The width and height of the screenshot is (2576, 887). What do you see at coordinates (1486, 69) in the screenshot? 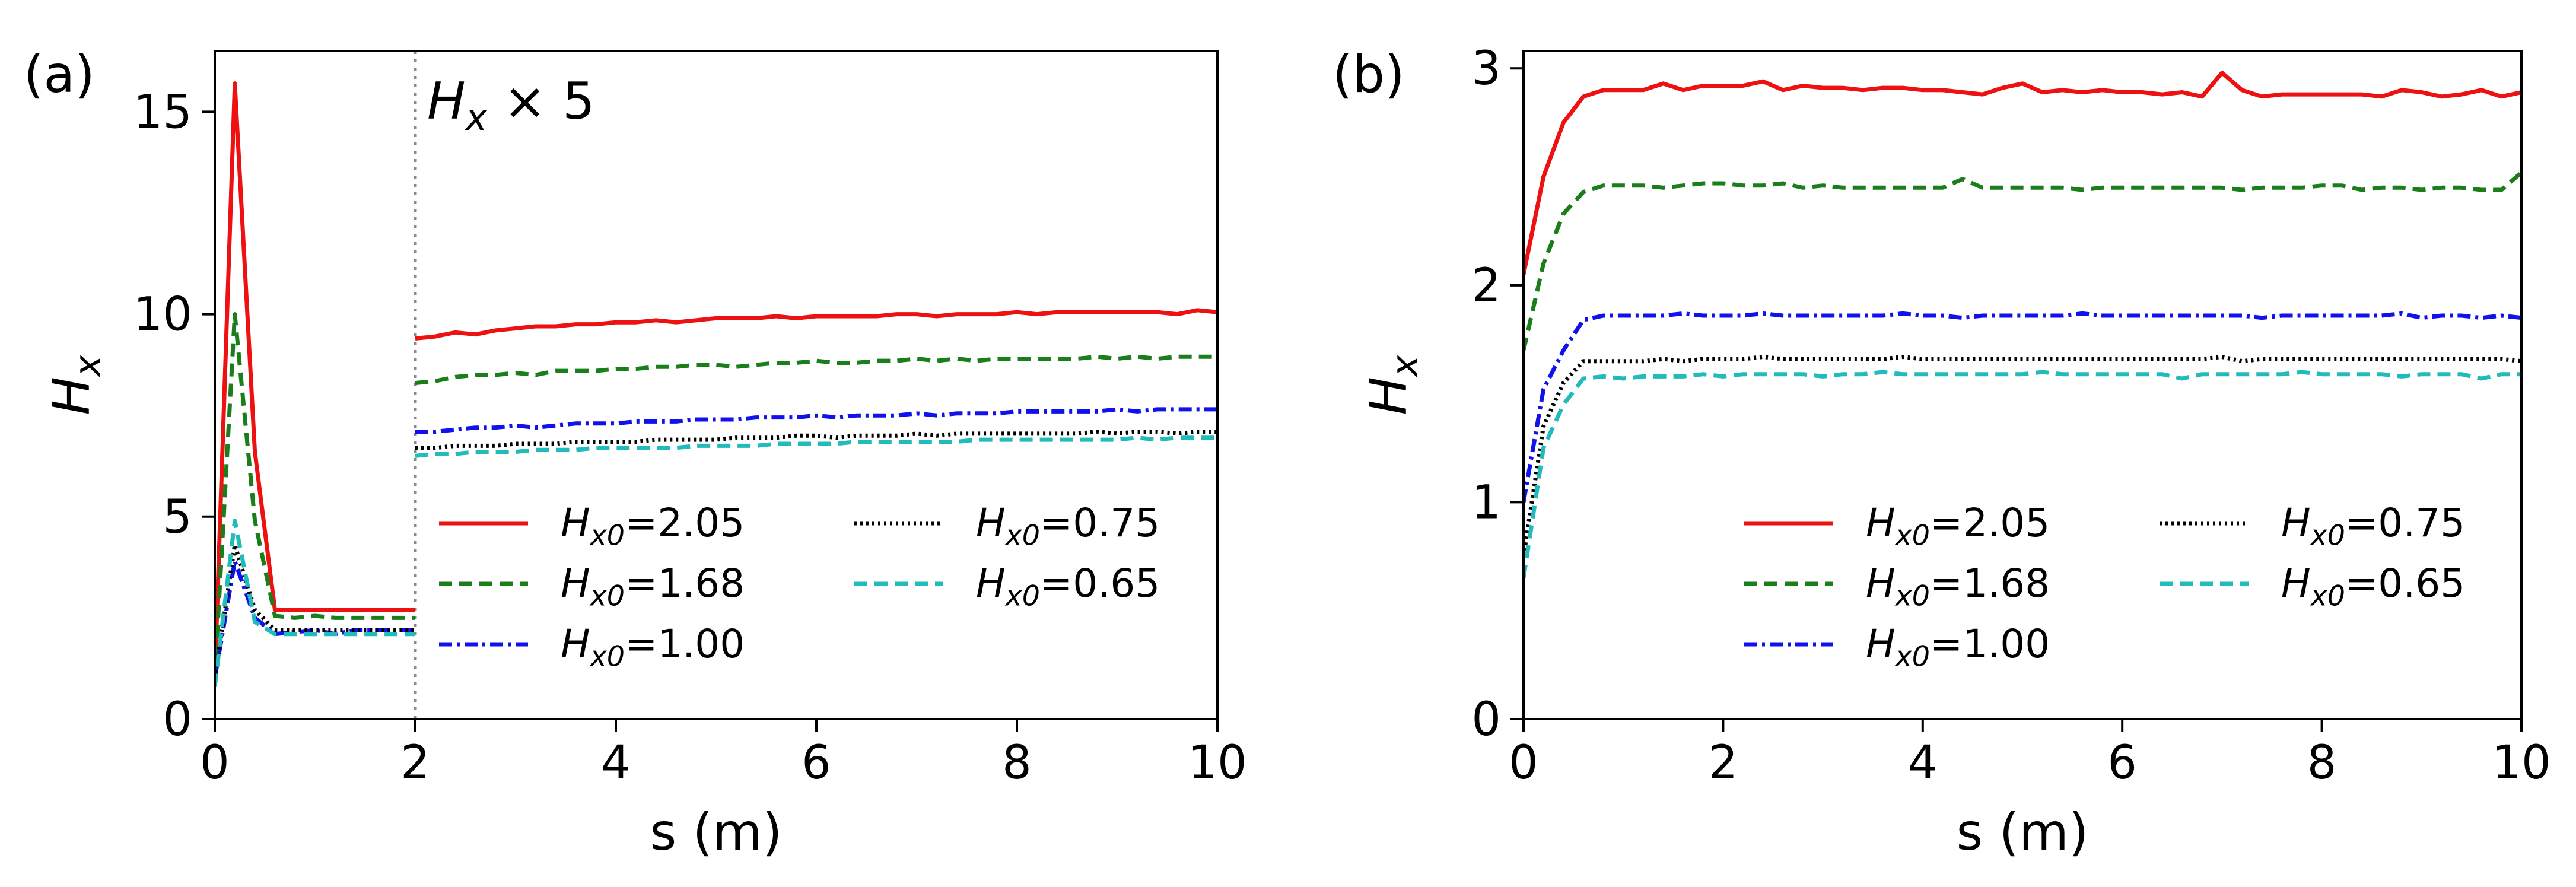
I see `y-tick-label: 3` at bounding box center [1486, 69].